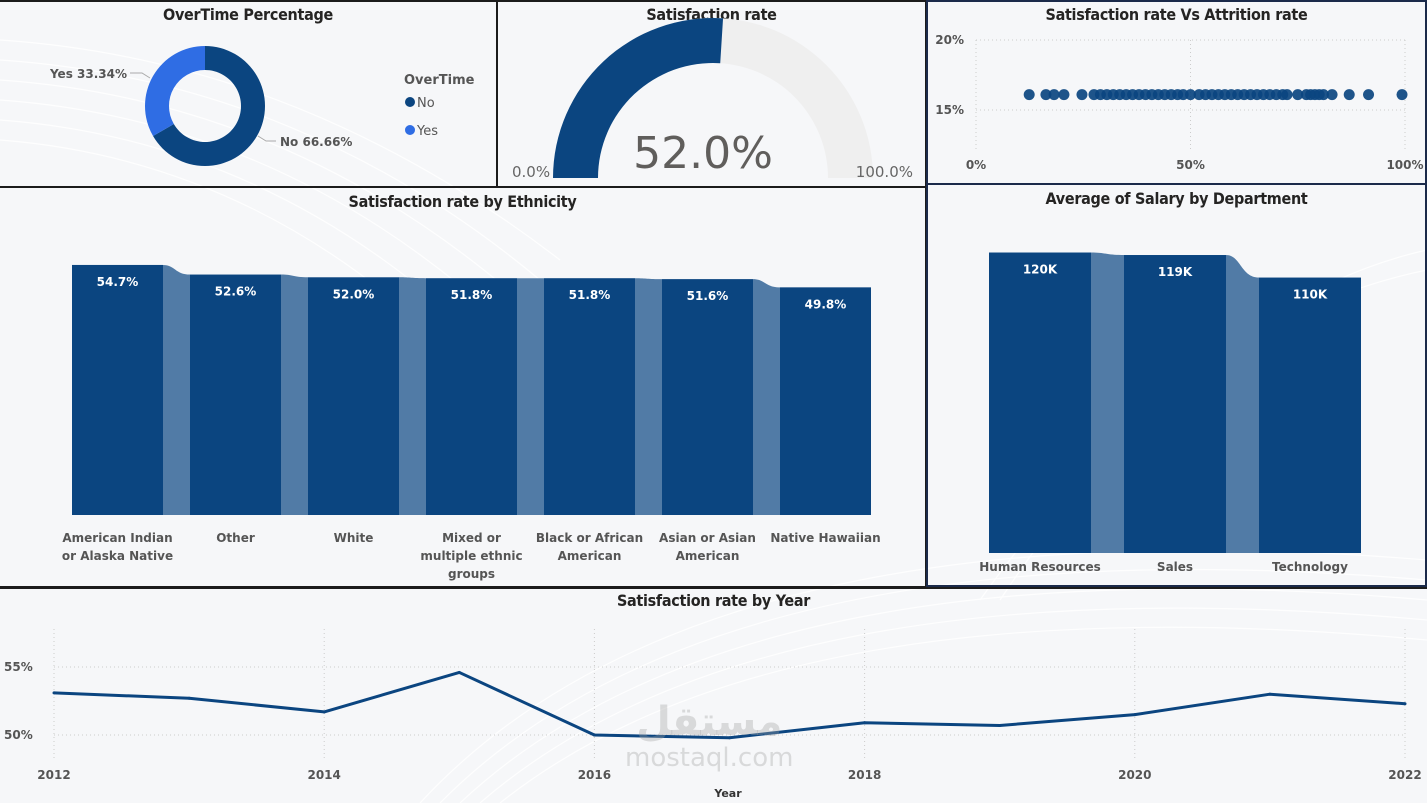 The image size is (1427, 803). Describe the element at coordinates (88, 74) in the screenshot. I see `data-label-yes: Yes 33.34%` at that location.